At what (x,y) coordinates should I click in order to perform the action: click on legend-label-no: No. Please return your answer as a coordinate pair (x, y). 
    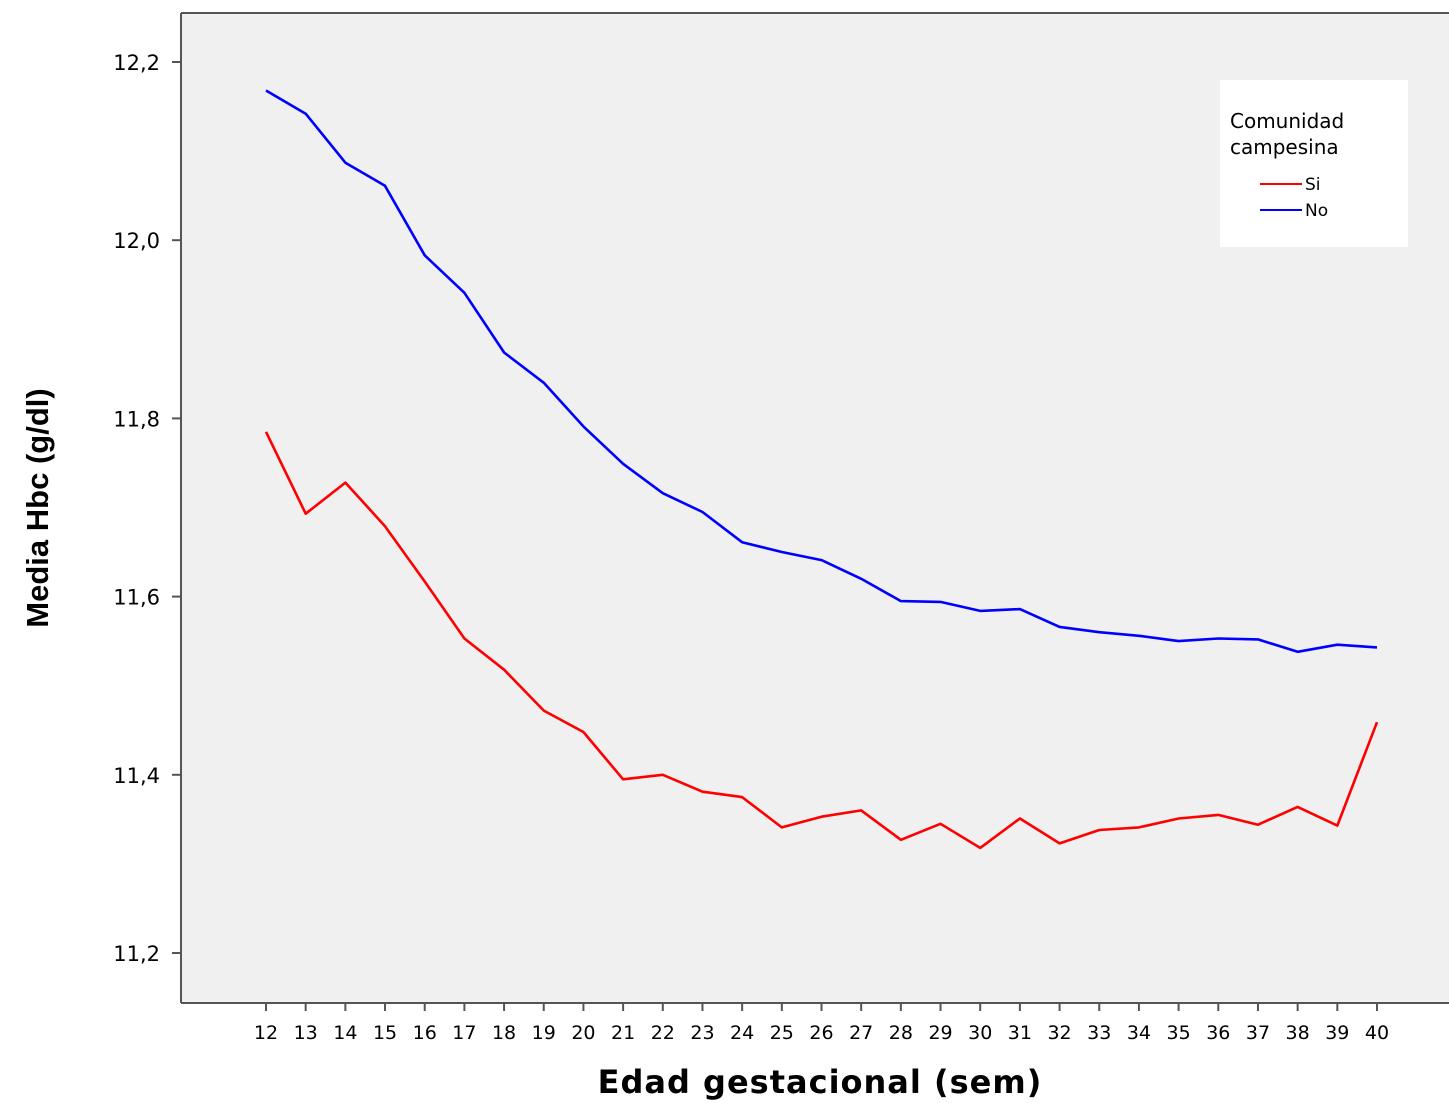
    Looking at the image, I should click on (1316, 211).